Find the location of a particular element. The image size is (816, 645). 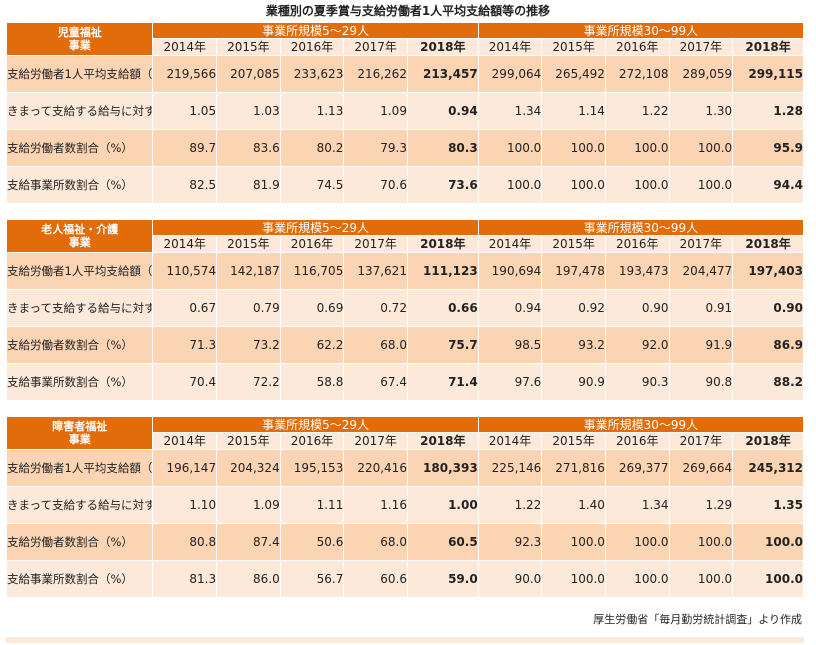

table-cell: 204,477 is located at coordinates (701, 271).